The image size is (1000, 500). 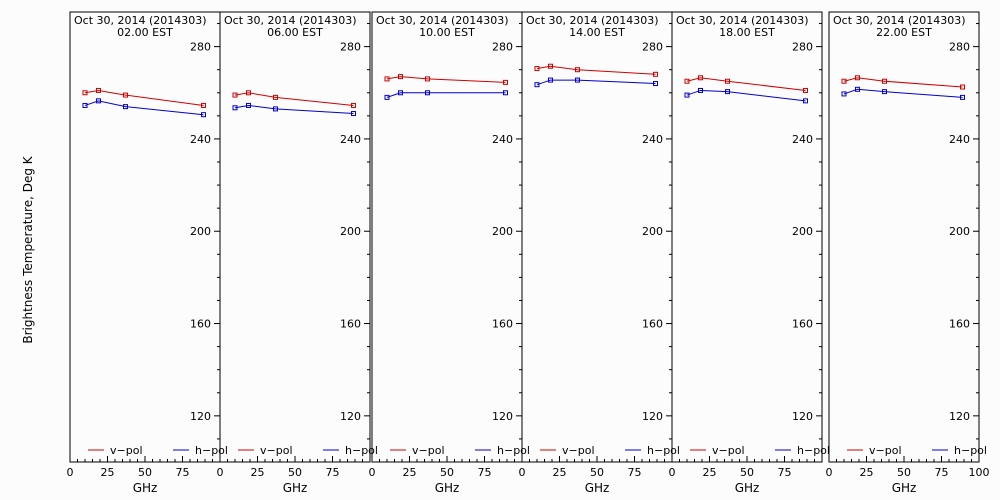 I want to click on y-axis-title: Brightness Temperature, Deg K, so click(x=28, y=249).